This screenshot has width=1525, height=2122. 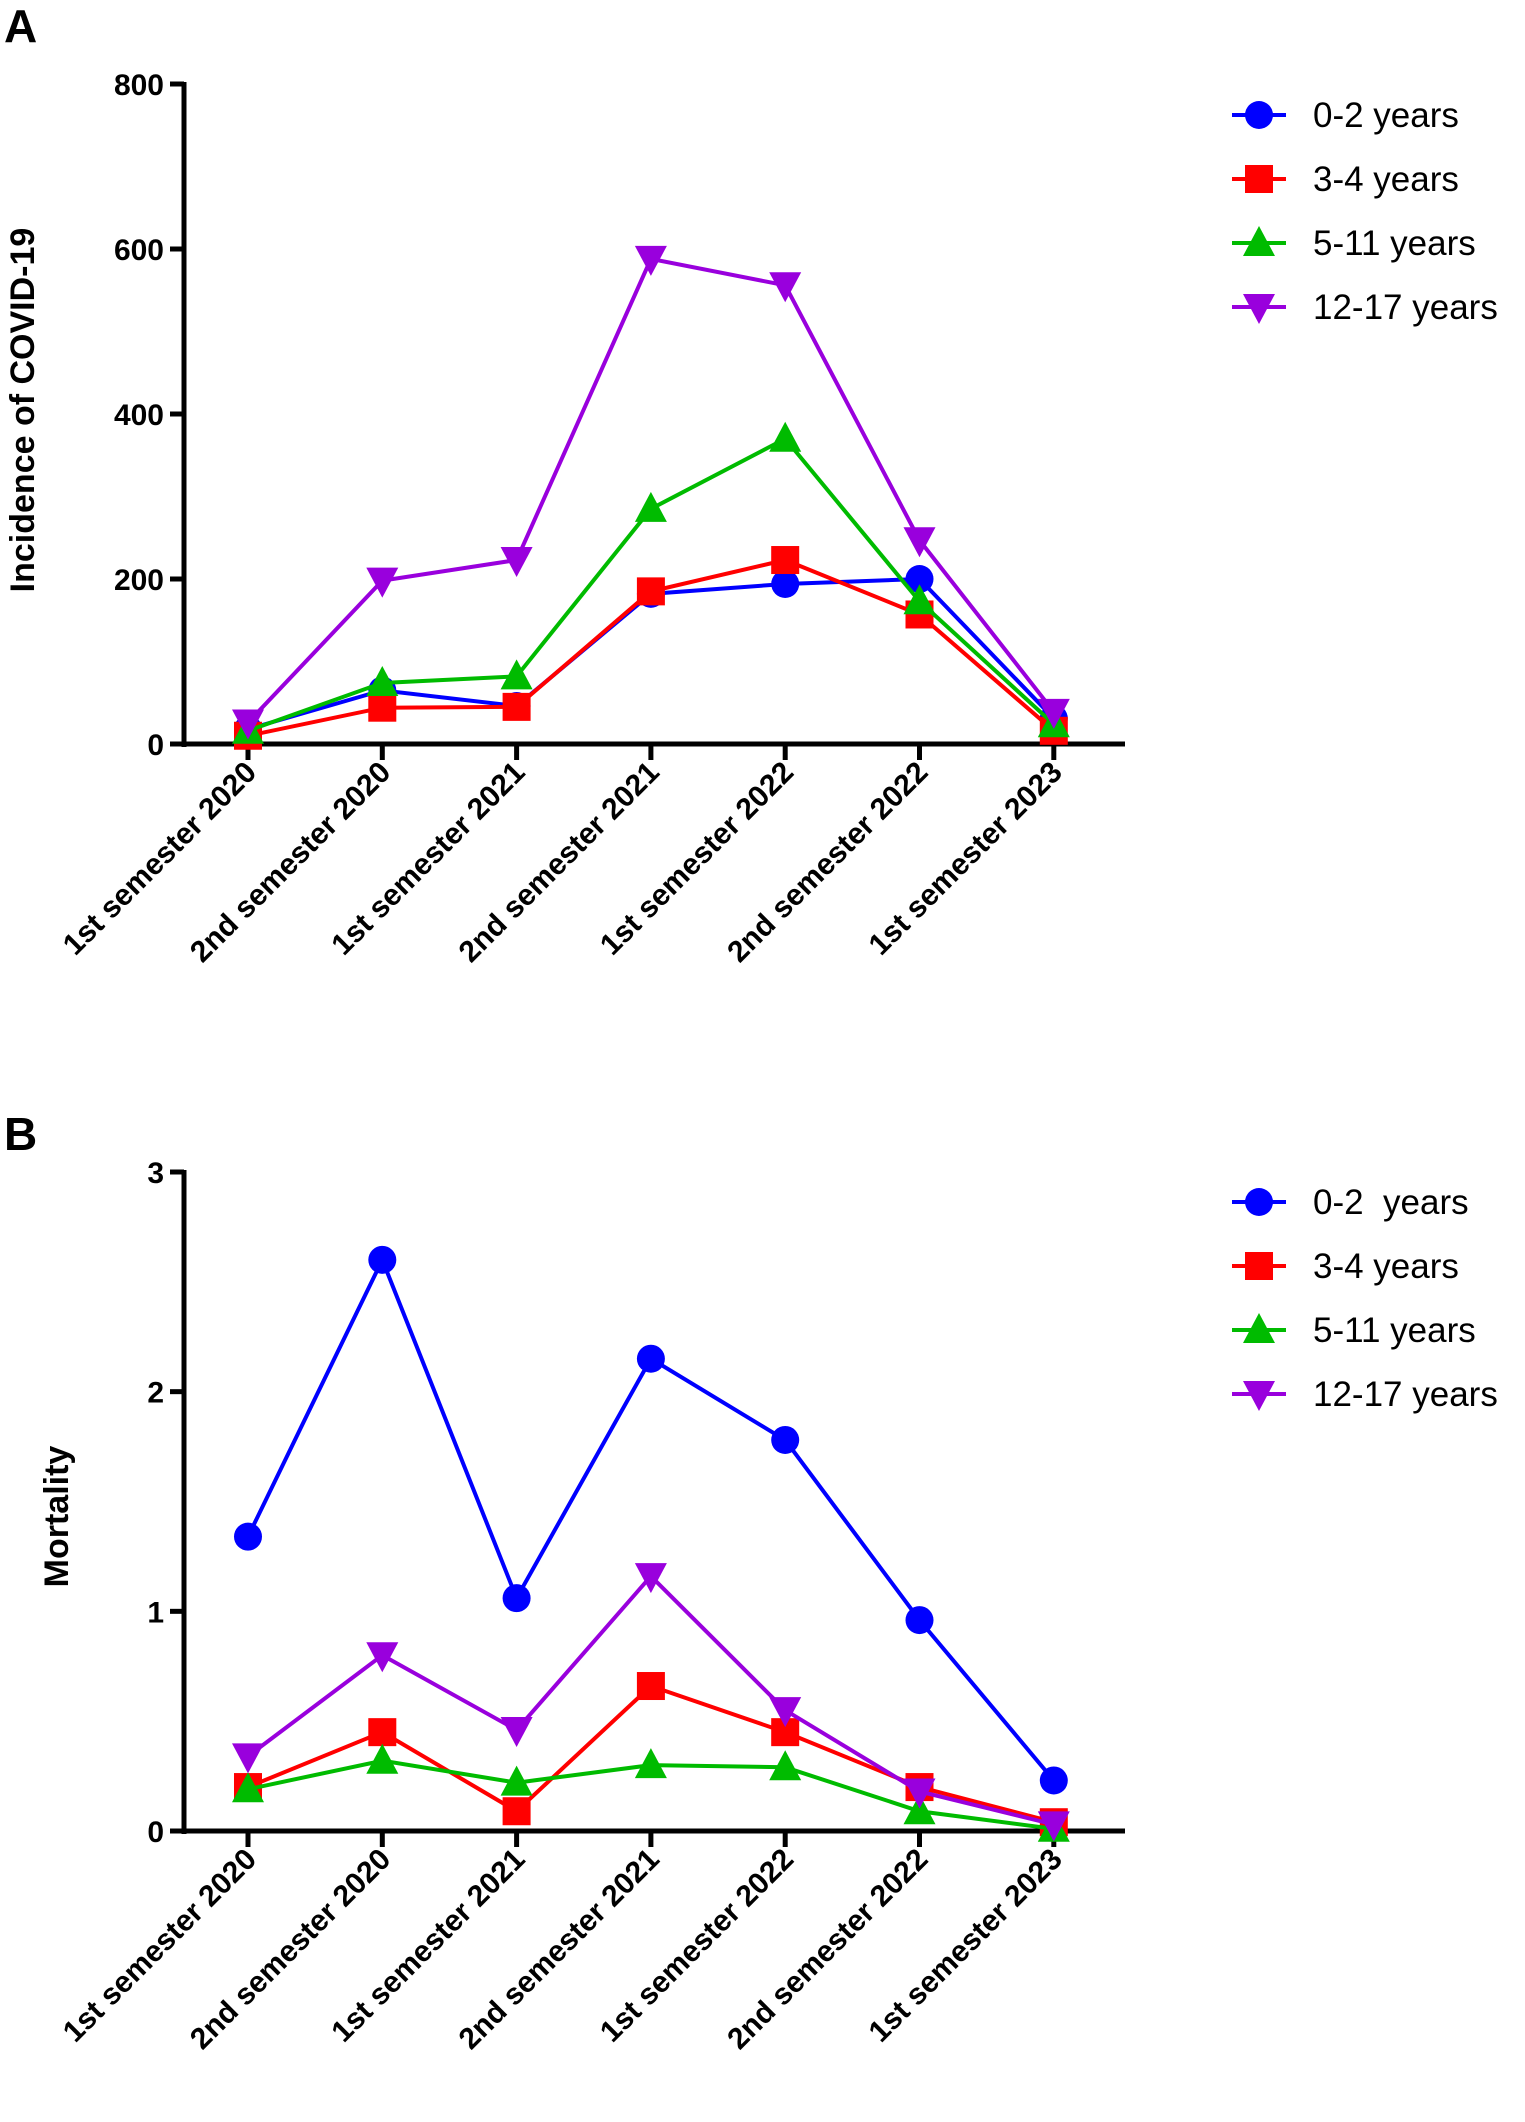 What do you see at coordinates (155, 1173) in the screenshot?
I see `y-tick-label: 3` at bounding box center [155, 1173].